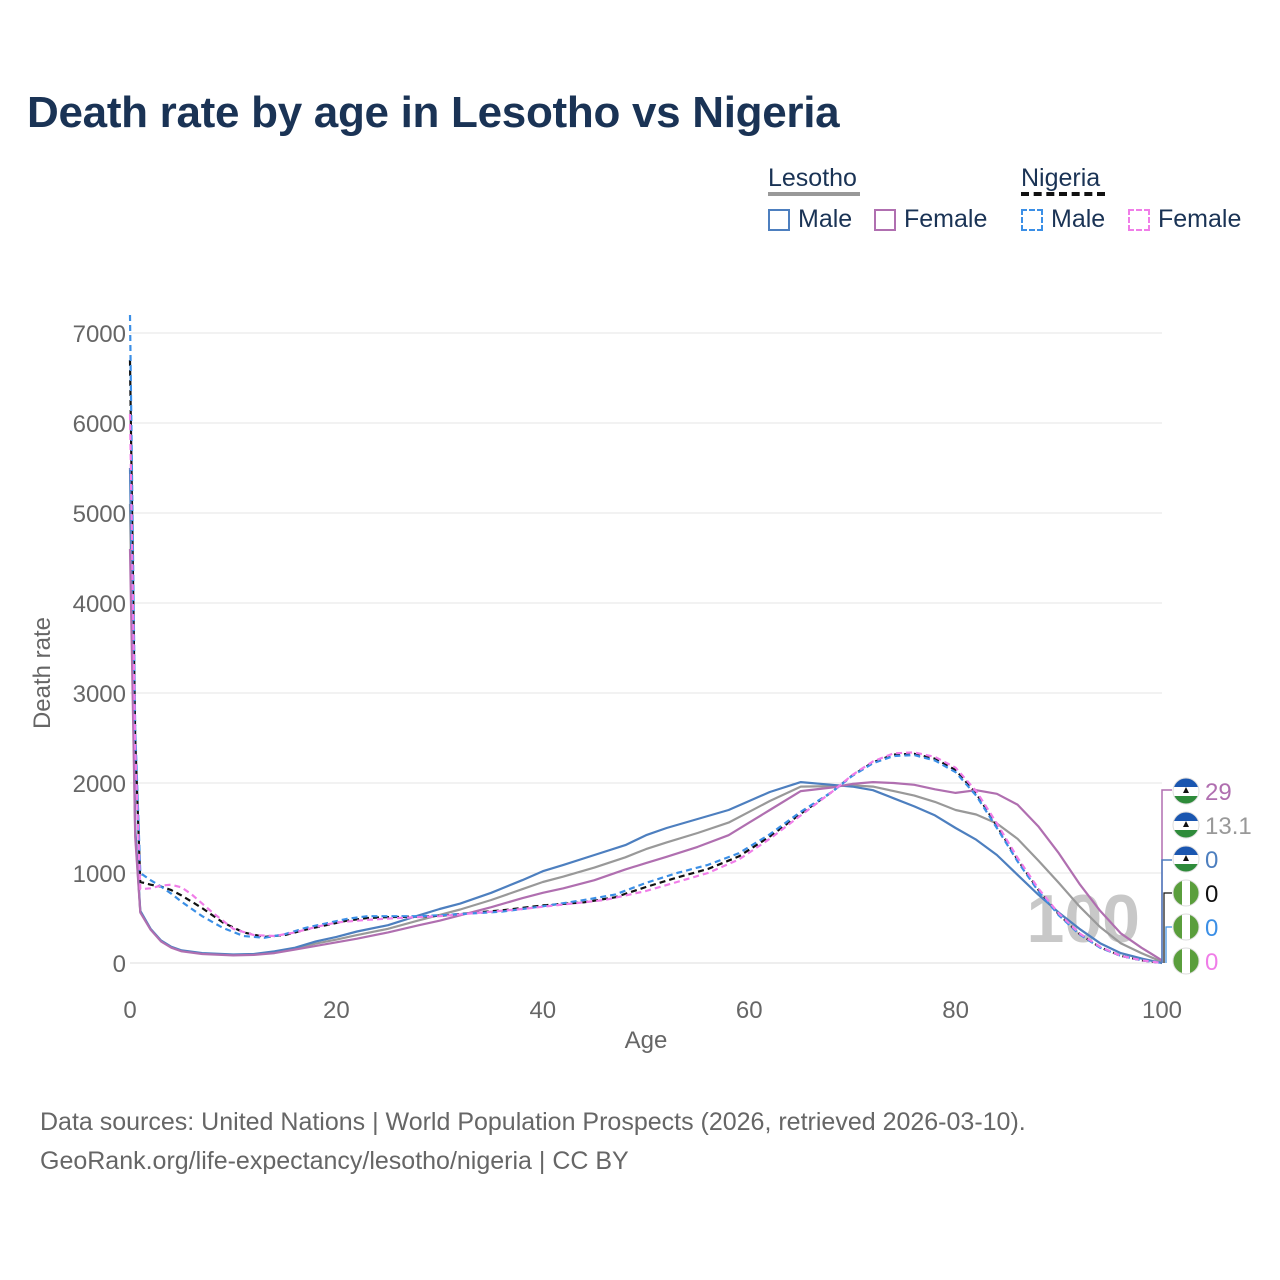 The width and height of the screenshot is (1280, 1280). Describe the element at coordinates (885, 219) in the screenshot. I see `legend-swatch-lesotho-female` at that location.